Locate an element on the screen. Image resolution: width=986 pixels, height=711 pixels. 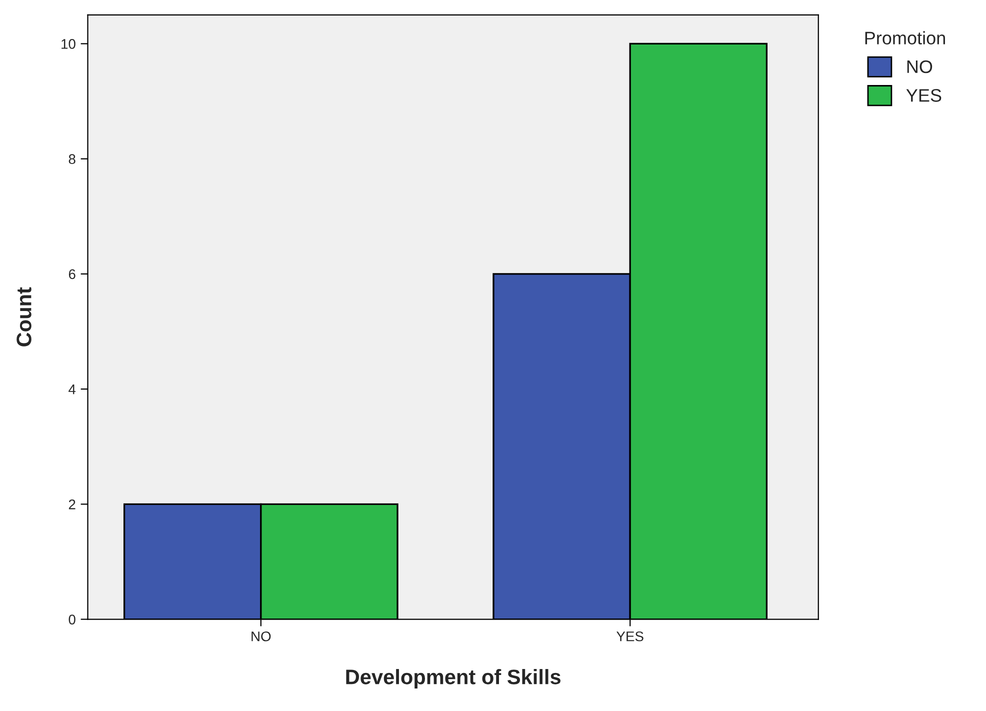
x-axis-title: Development of Skills is located at coordinates (453, 678).